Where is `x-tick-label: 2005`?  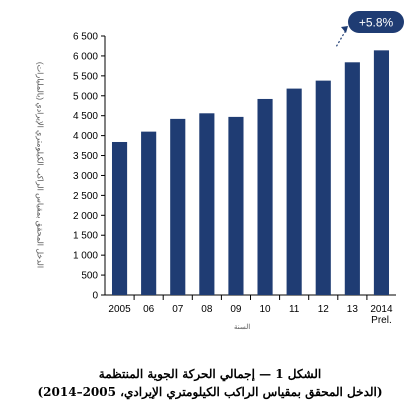 x-tick-label: 2005 is located at coordinates (119, 309).